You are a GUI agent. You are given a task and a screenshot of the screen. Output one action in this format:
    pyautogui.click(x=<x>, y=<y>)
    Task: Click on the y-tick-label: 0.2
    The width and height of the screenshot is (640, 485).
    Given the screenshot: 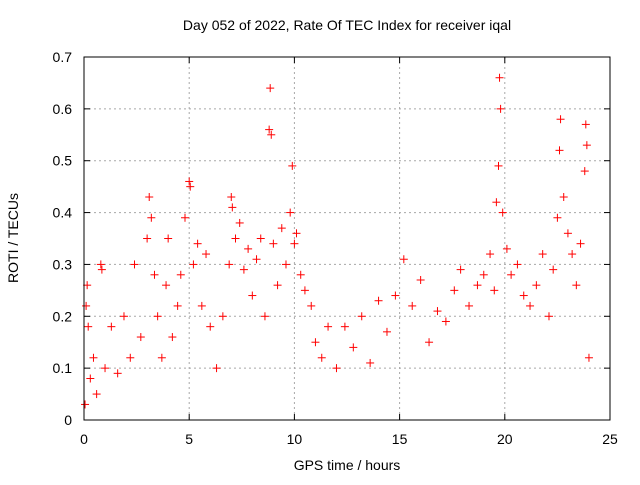 What is the action you would take?
    pyautogui.click(x=63, y=316)
    